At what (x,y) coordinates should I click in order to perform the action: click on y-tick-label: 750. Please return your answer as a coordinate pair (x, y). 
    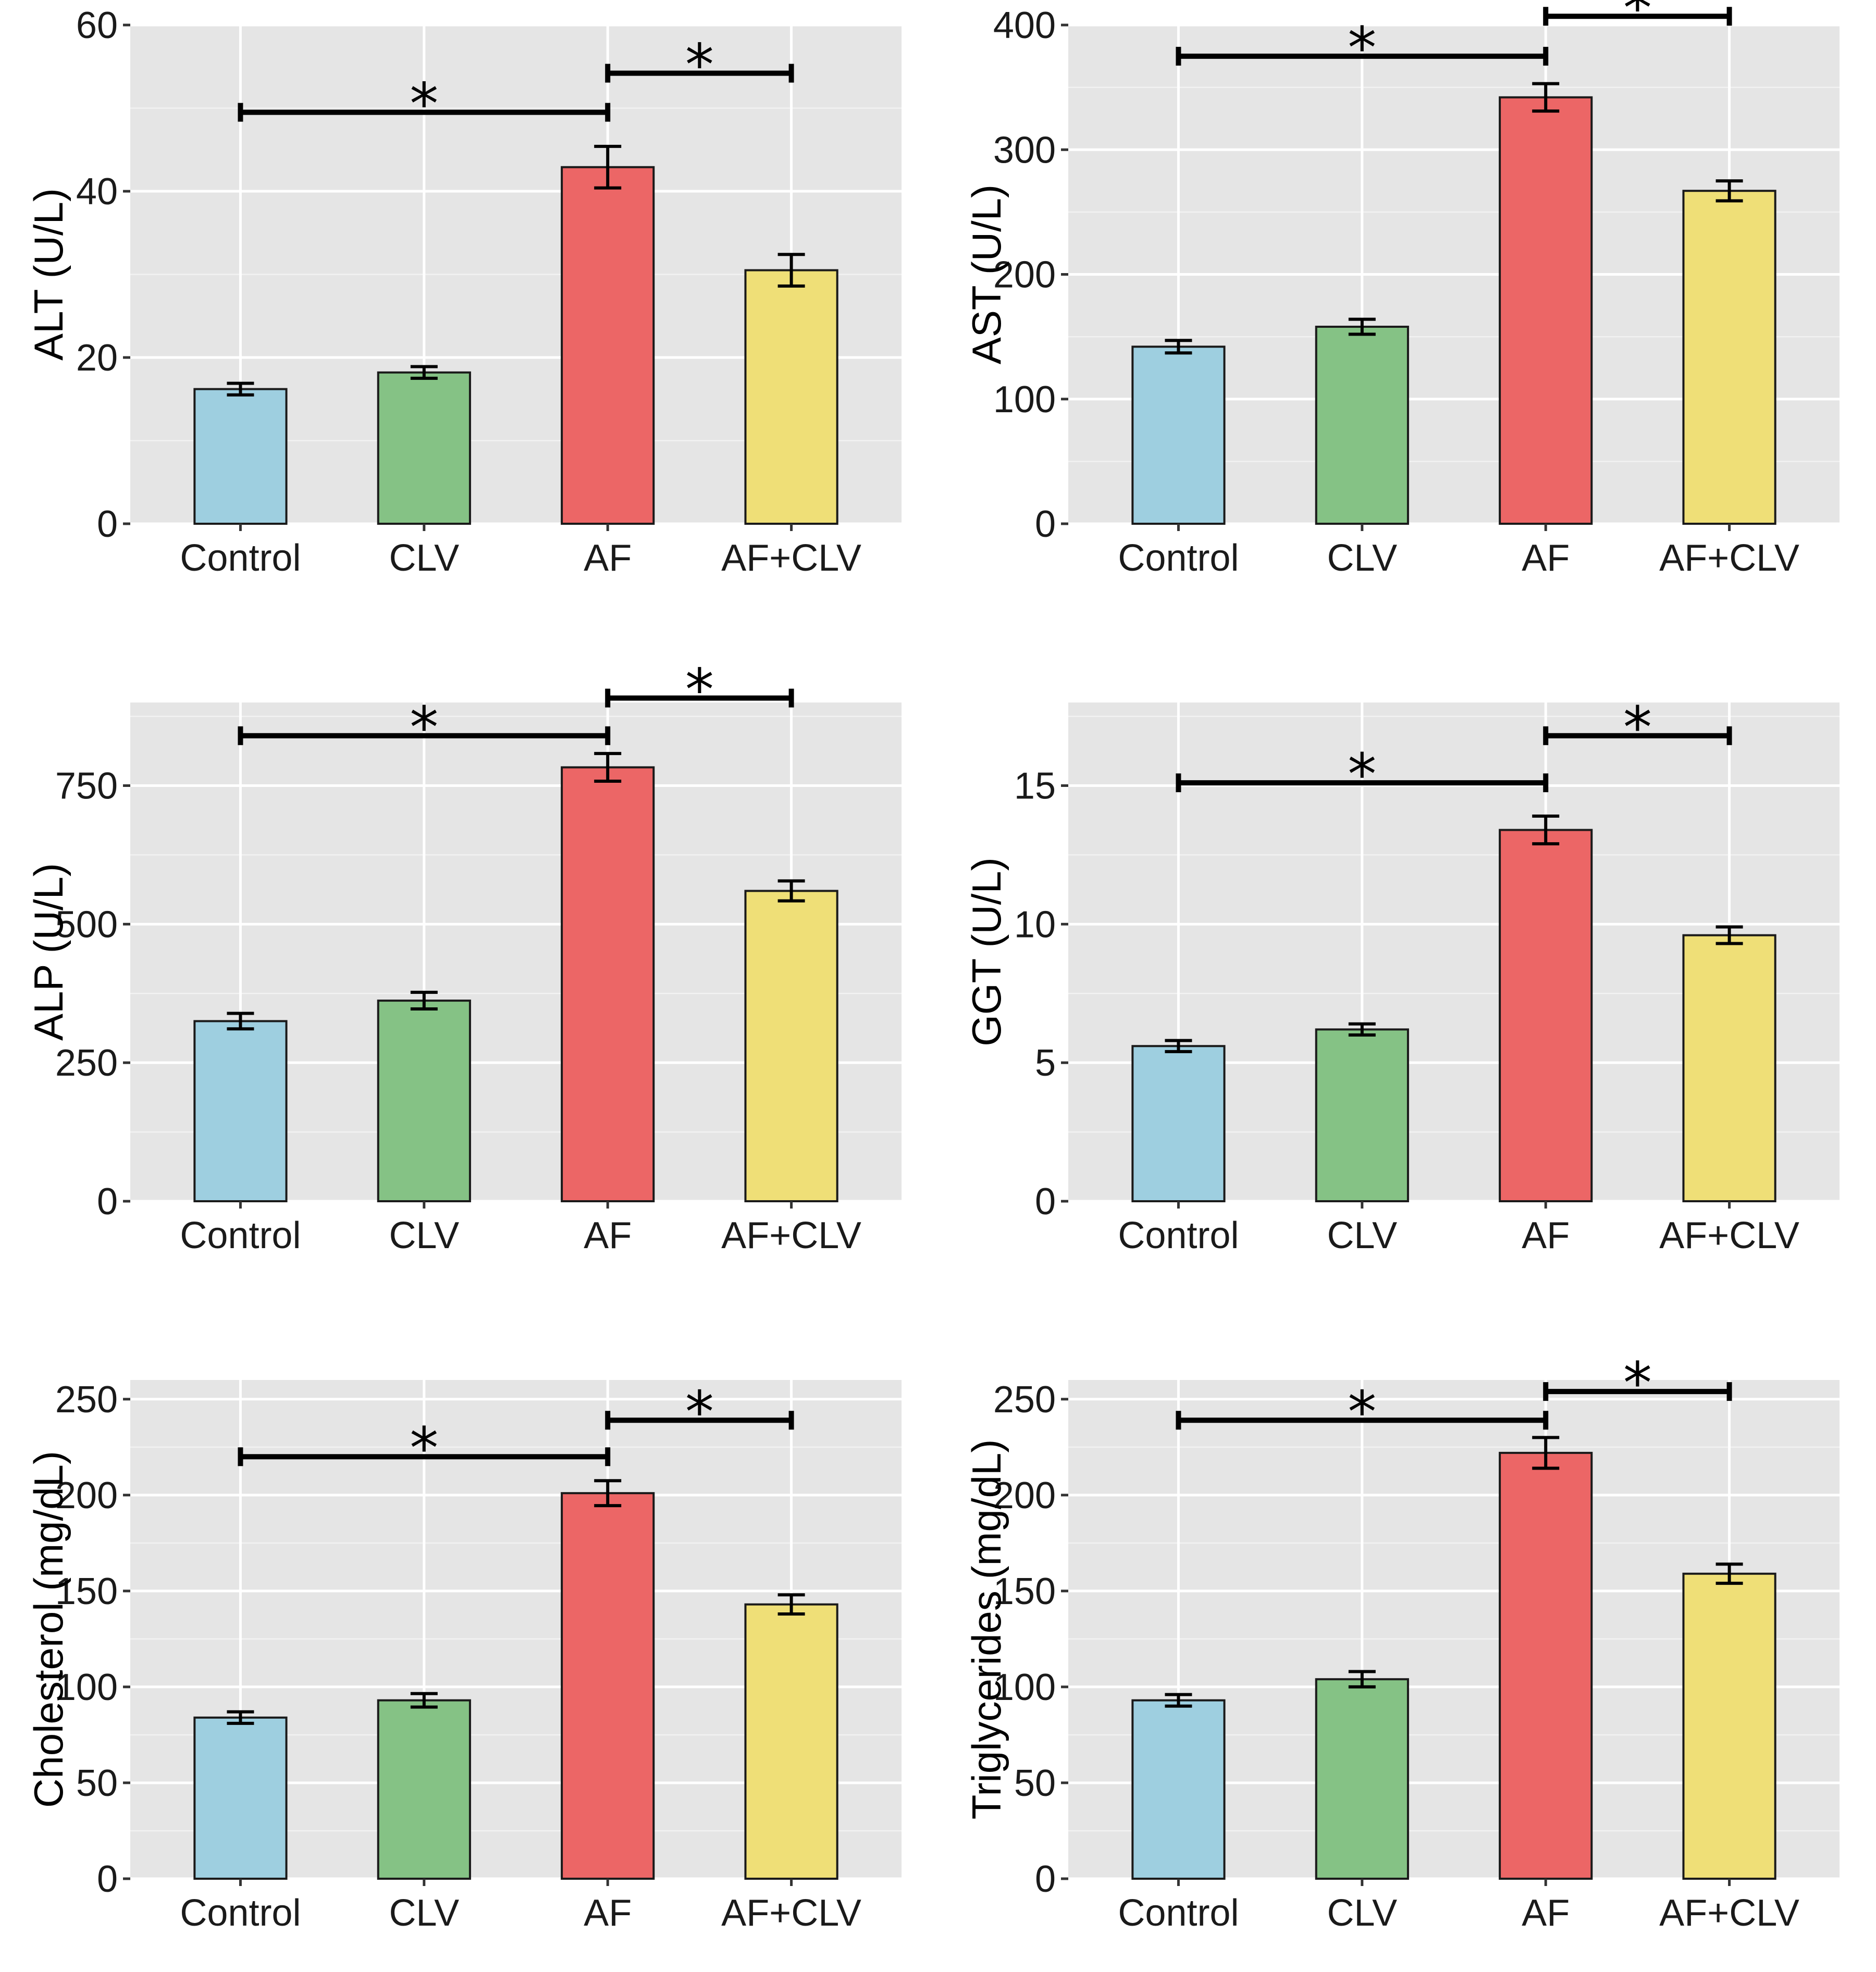
    Looking at the image, I should click on (86, 786).